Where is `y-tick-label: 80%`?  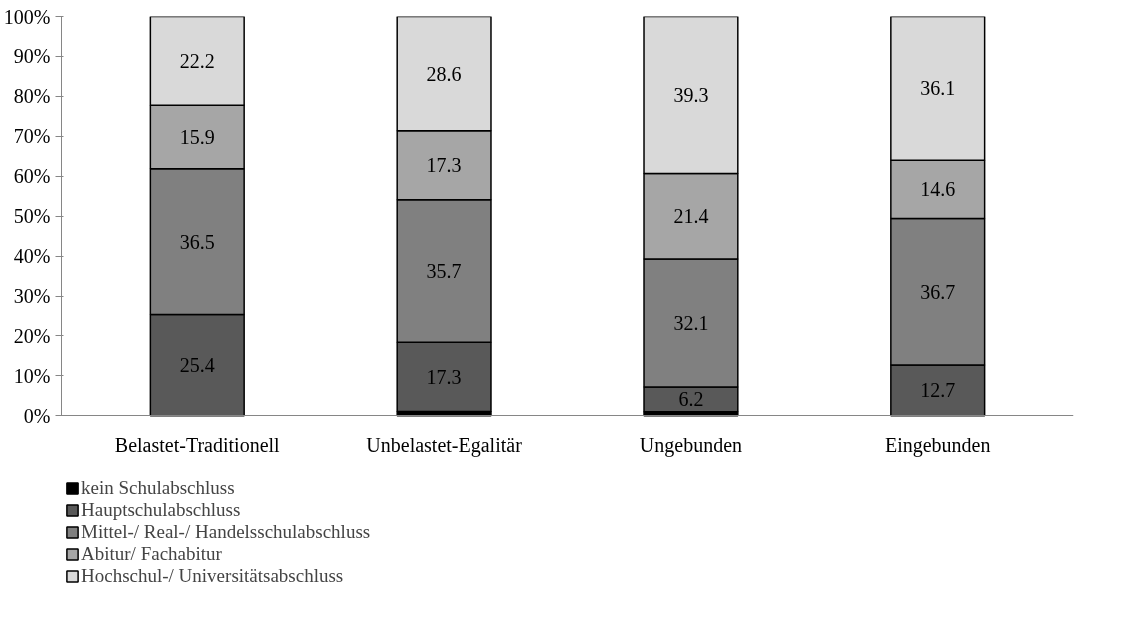 y-tick-label: 80% is located at coordinates (32, 96).